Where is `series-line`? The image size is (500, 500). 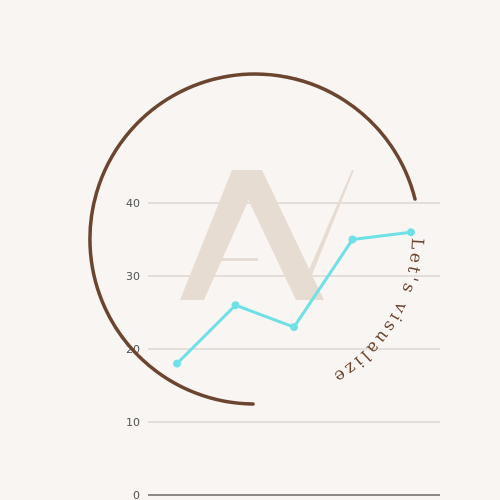
series-line is located at coordinates (294, 298).